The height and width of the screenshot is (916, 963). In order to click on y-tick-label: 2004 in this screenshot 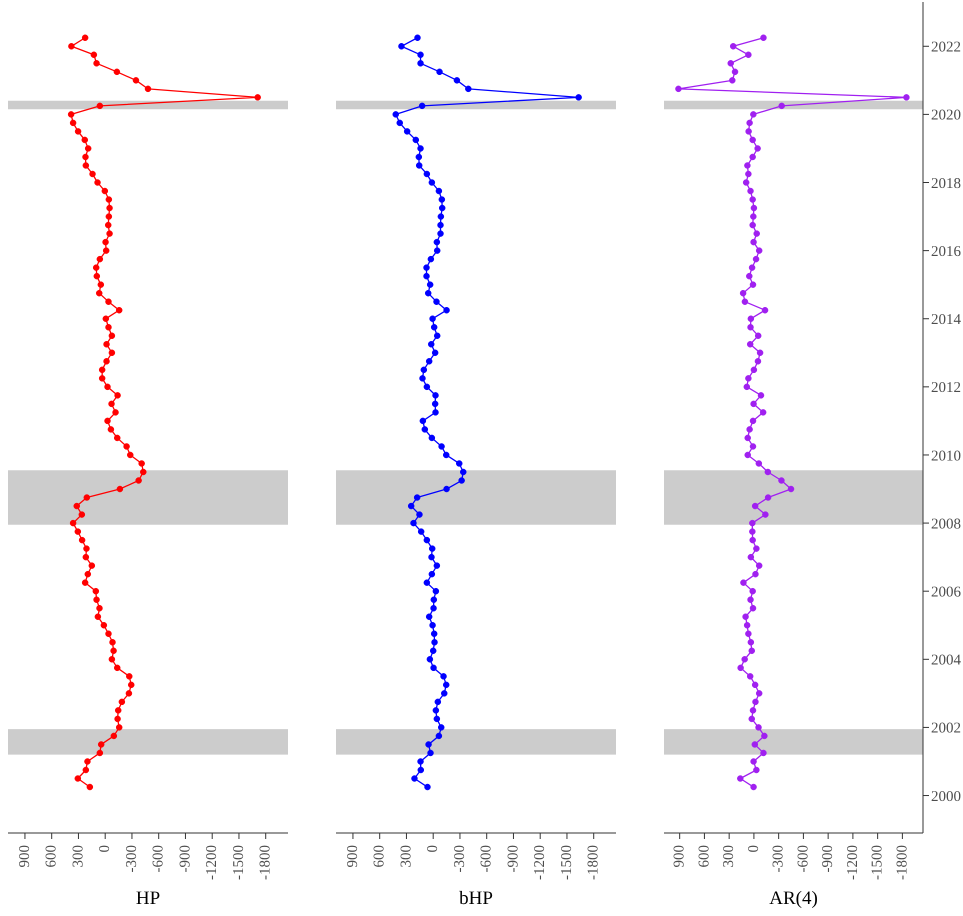, I will do `click(946, 660)`.